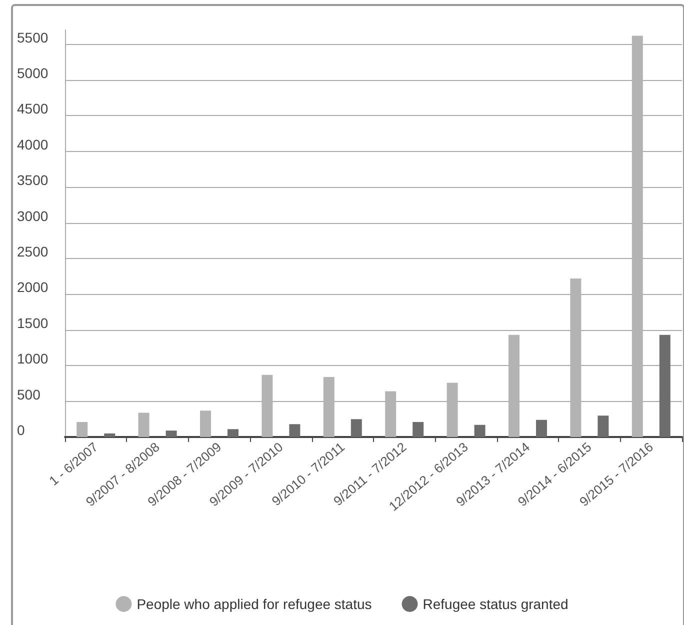  What do you see at coordinates (32, 322) in the screenshot?
I see `y-tick-label: 1500` at bounding box center [32, 322].